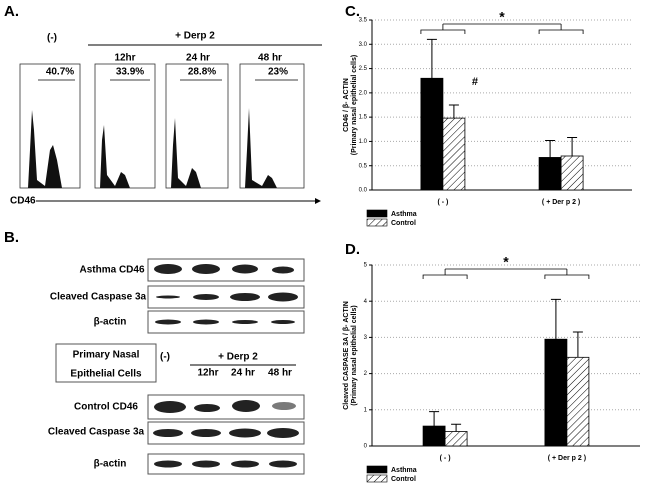 The height and width of the screenshot is (491, 660). What do you see at coordinates (366, 374) in the screenshot?
I see `y-tick-label: 2` at bounding box center [366, 374].